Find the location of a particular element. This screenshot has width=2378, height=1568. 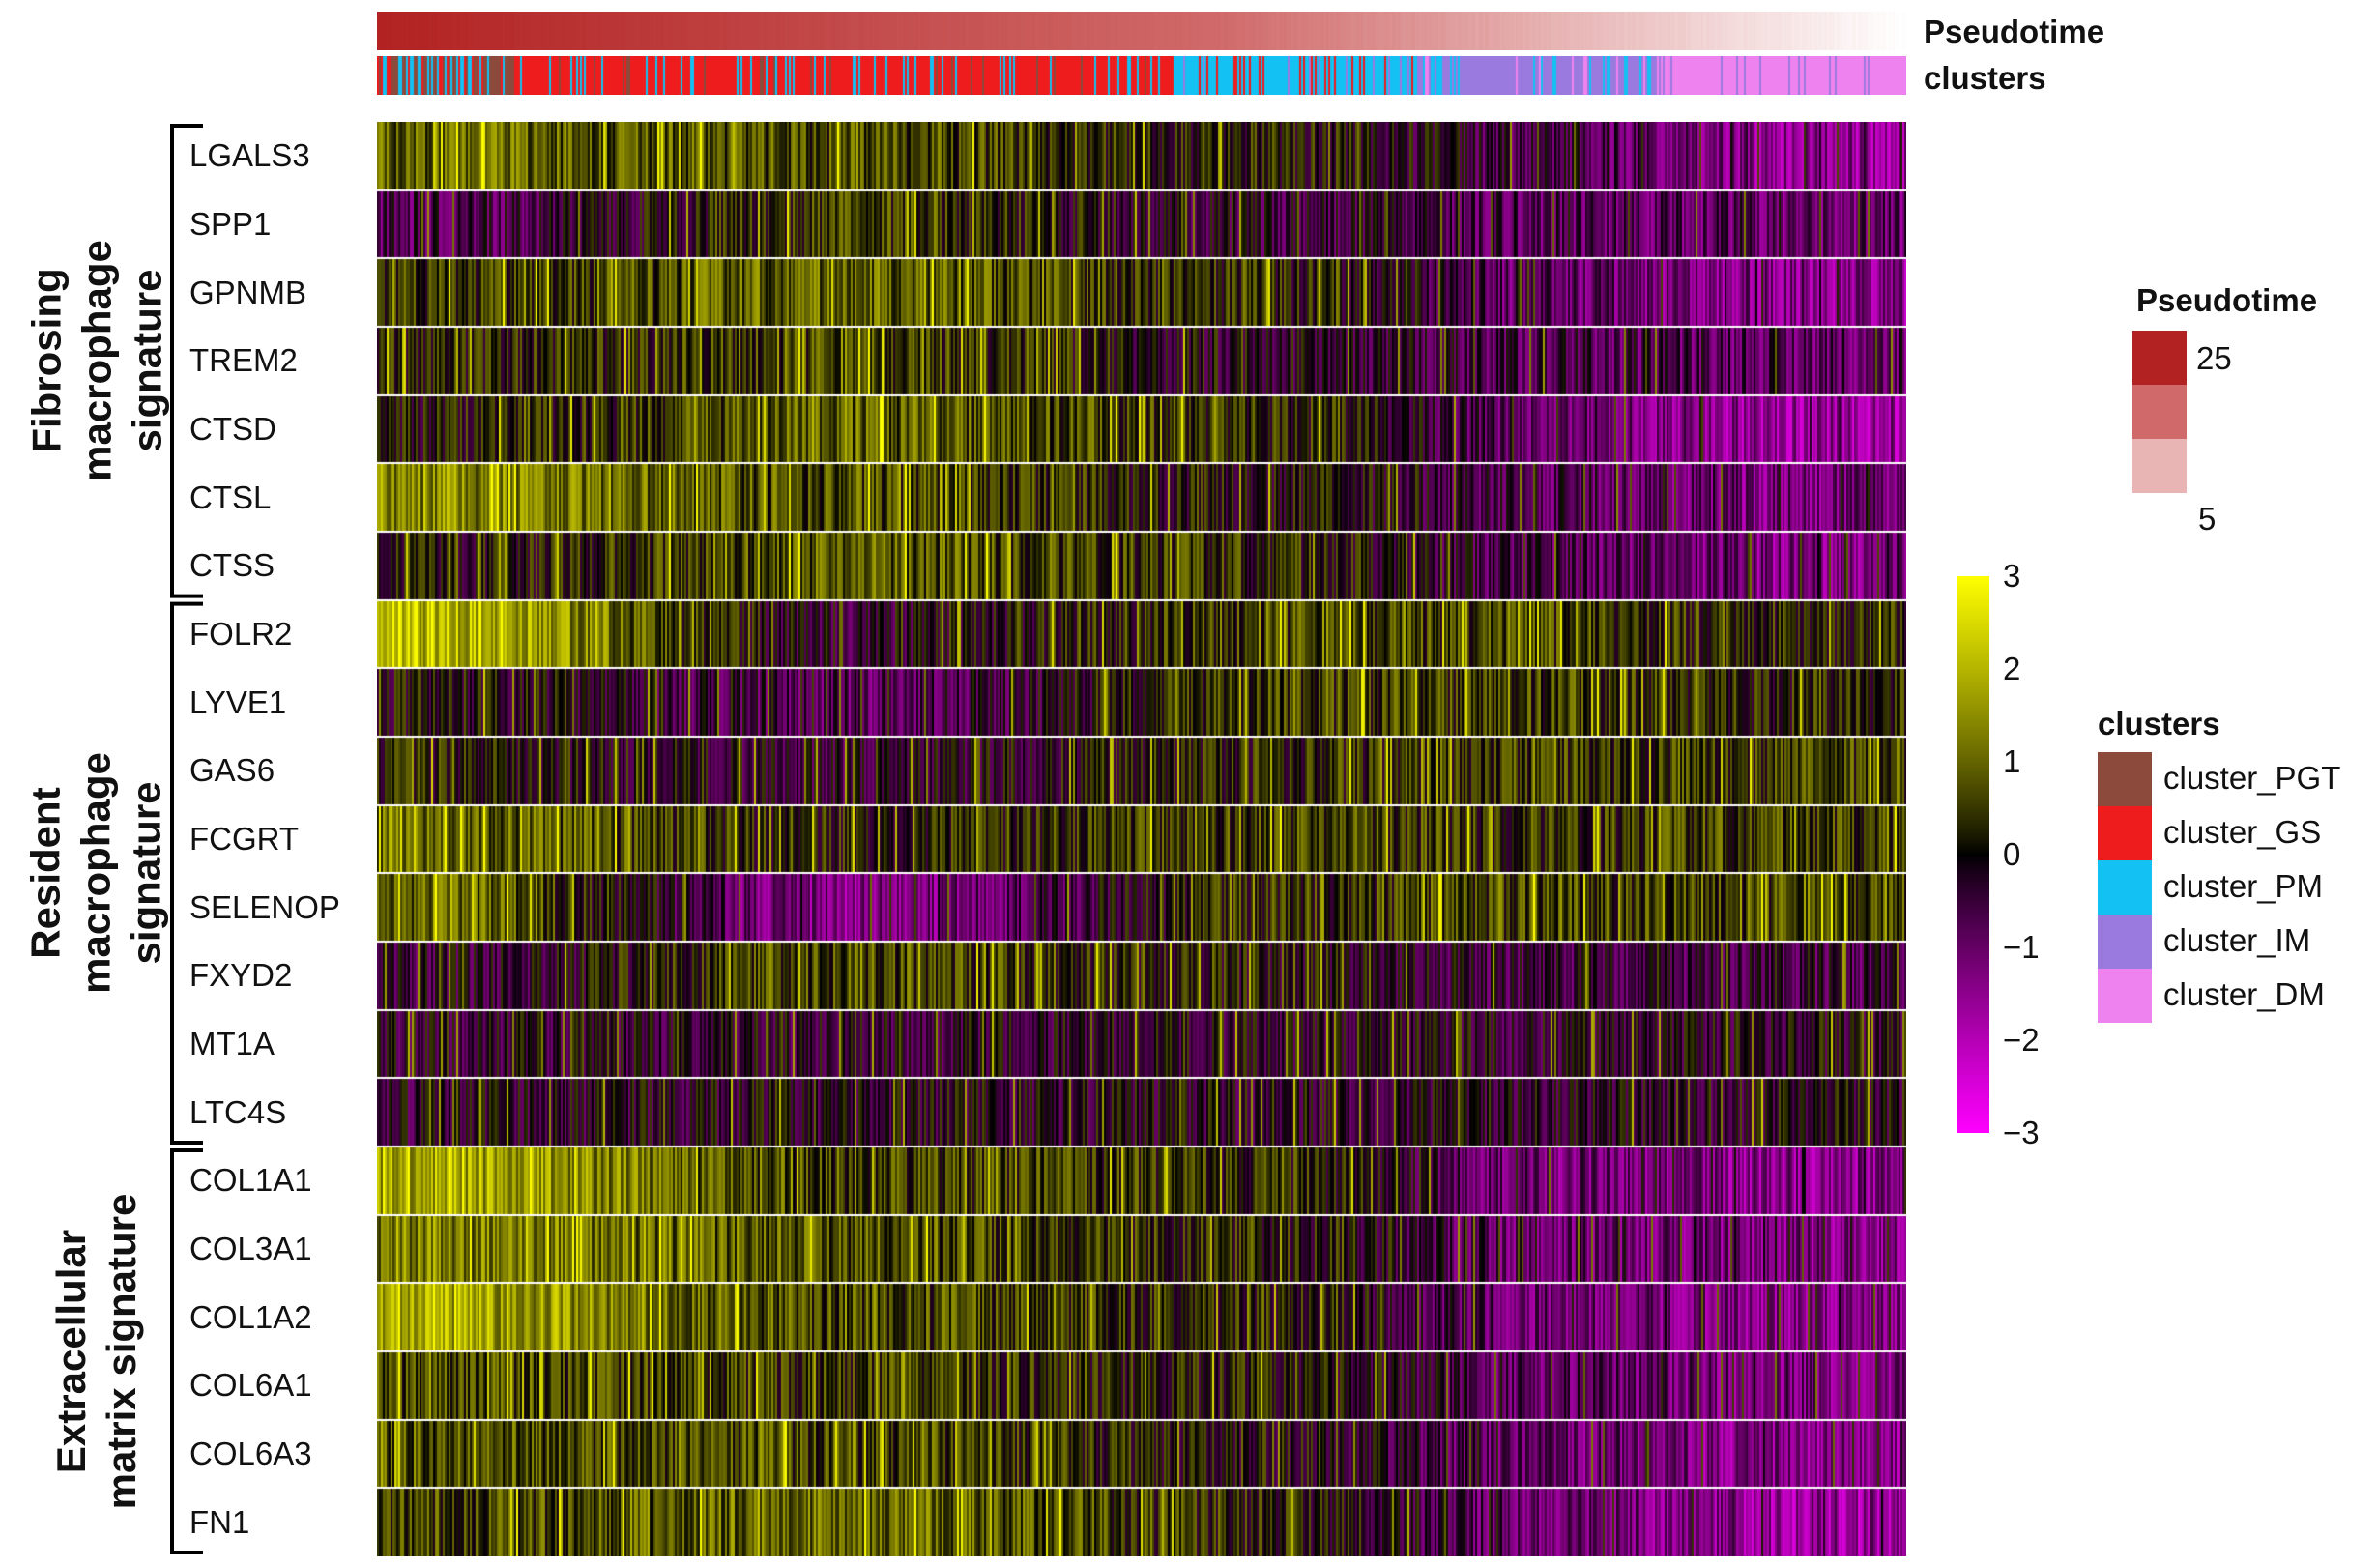

cluster-legend-label: cluster_GS is located at coordinates (2242, 832).